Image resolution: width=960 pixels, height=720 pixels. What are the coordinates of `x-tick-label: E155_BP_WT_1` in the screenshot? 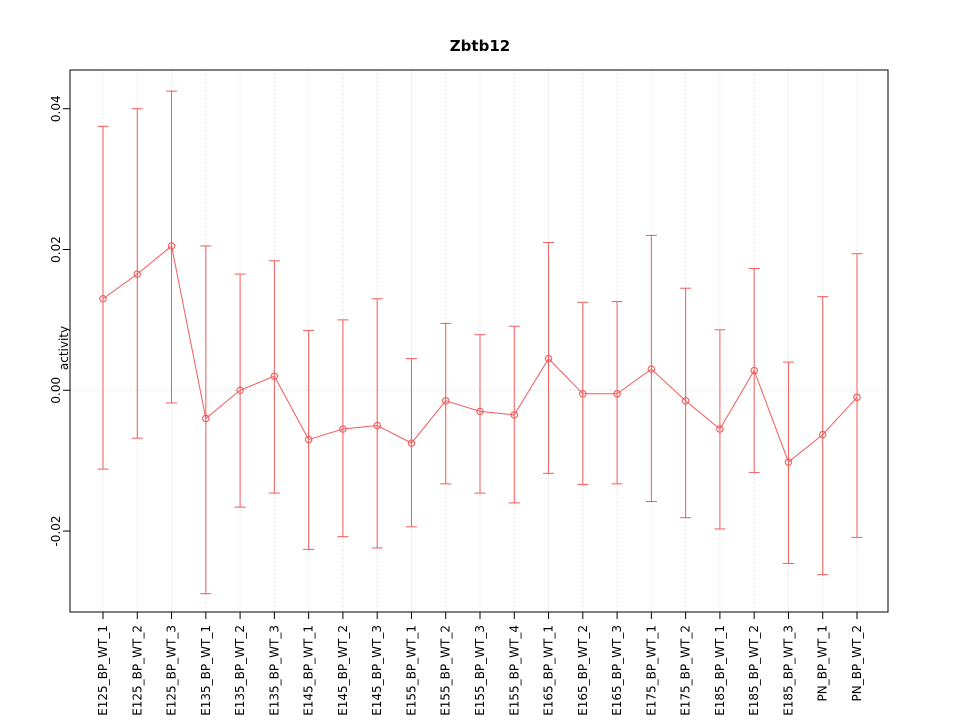 It's located at (411, 670).